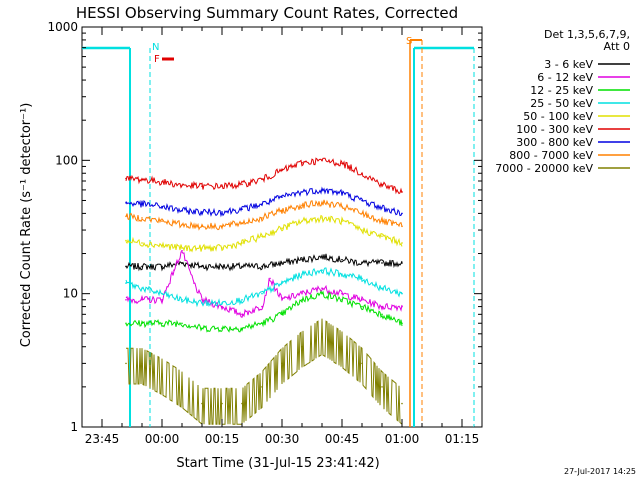  Describe the element at coordinates (277, 463) in the screenshot. I see `x-axis-label: Start Time (31-Jul-15 23:41:42)` at that location.